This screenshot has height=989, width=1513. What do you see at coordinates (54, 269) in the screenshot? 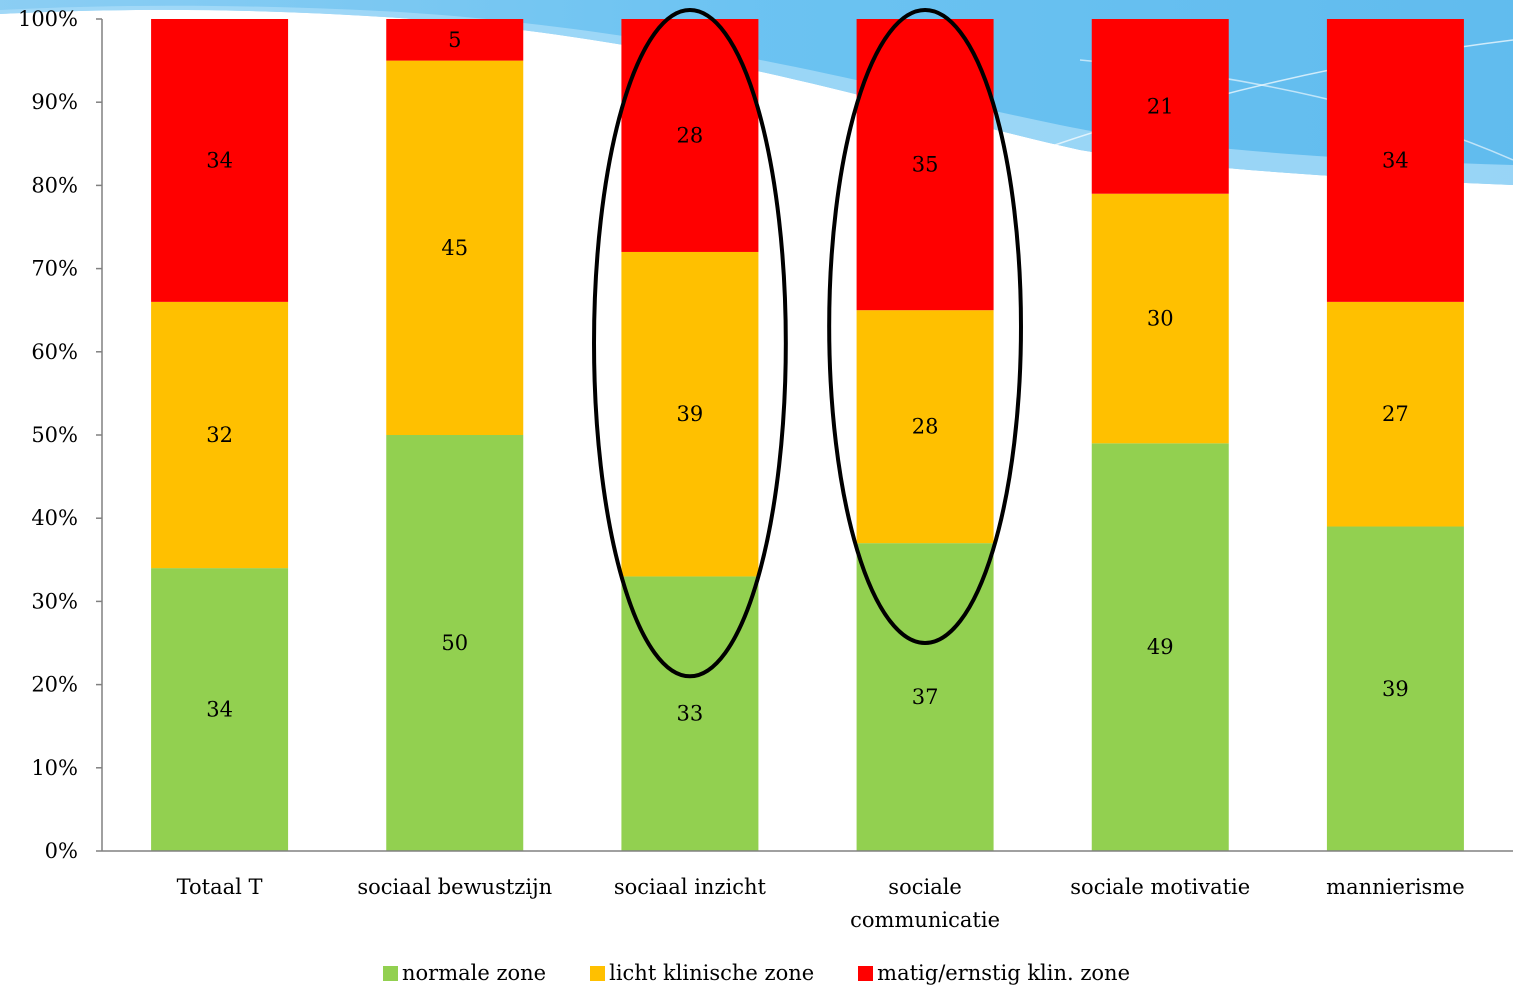
I see `y-tick-label: 70%` at bounding box center [54, 269].